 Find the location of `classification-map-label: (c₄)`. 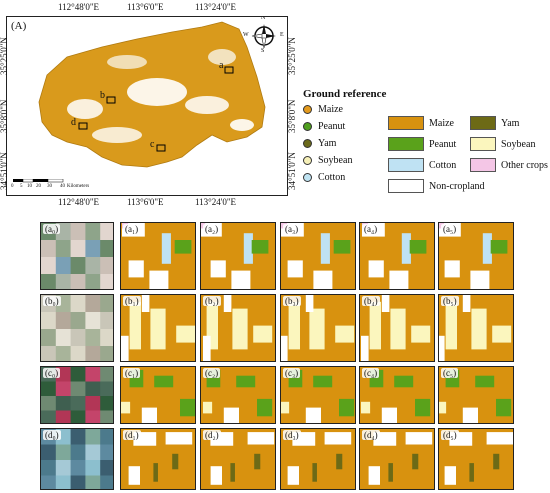

classification-map-label: (c₄) is located at coordinates (371, 373).